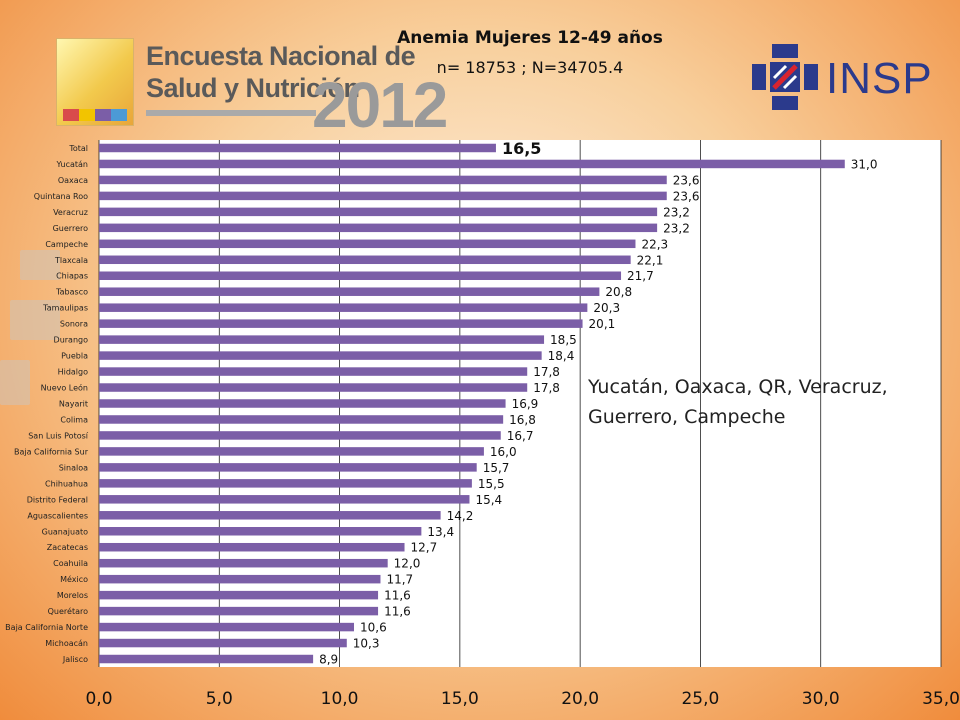  I want to click on y-tick-label: Colima, so click(74, 419).